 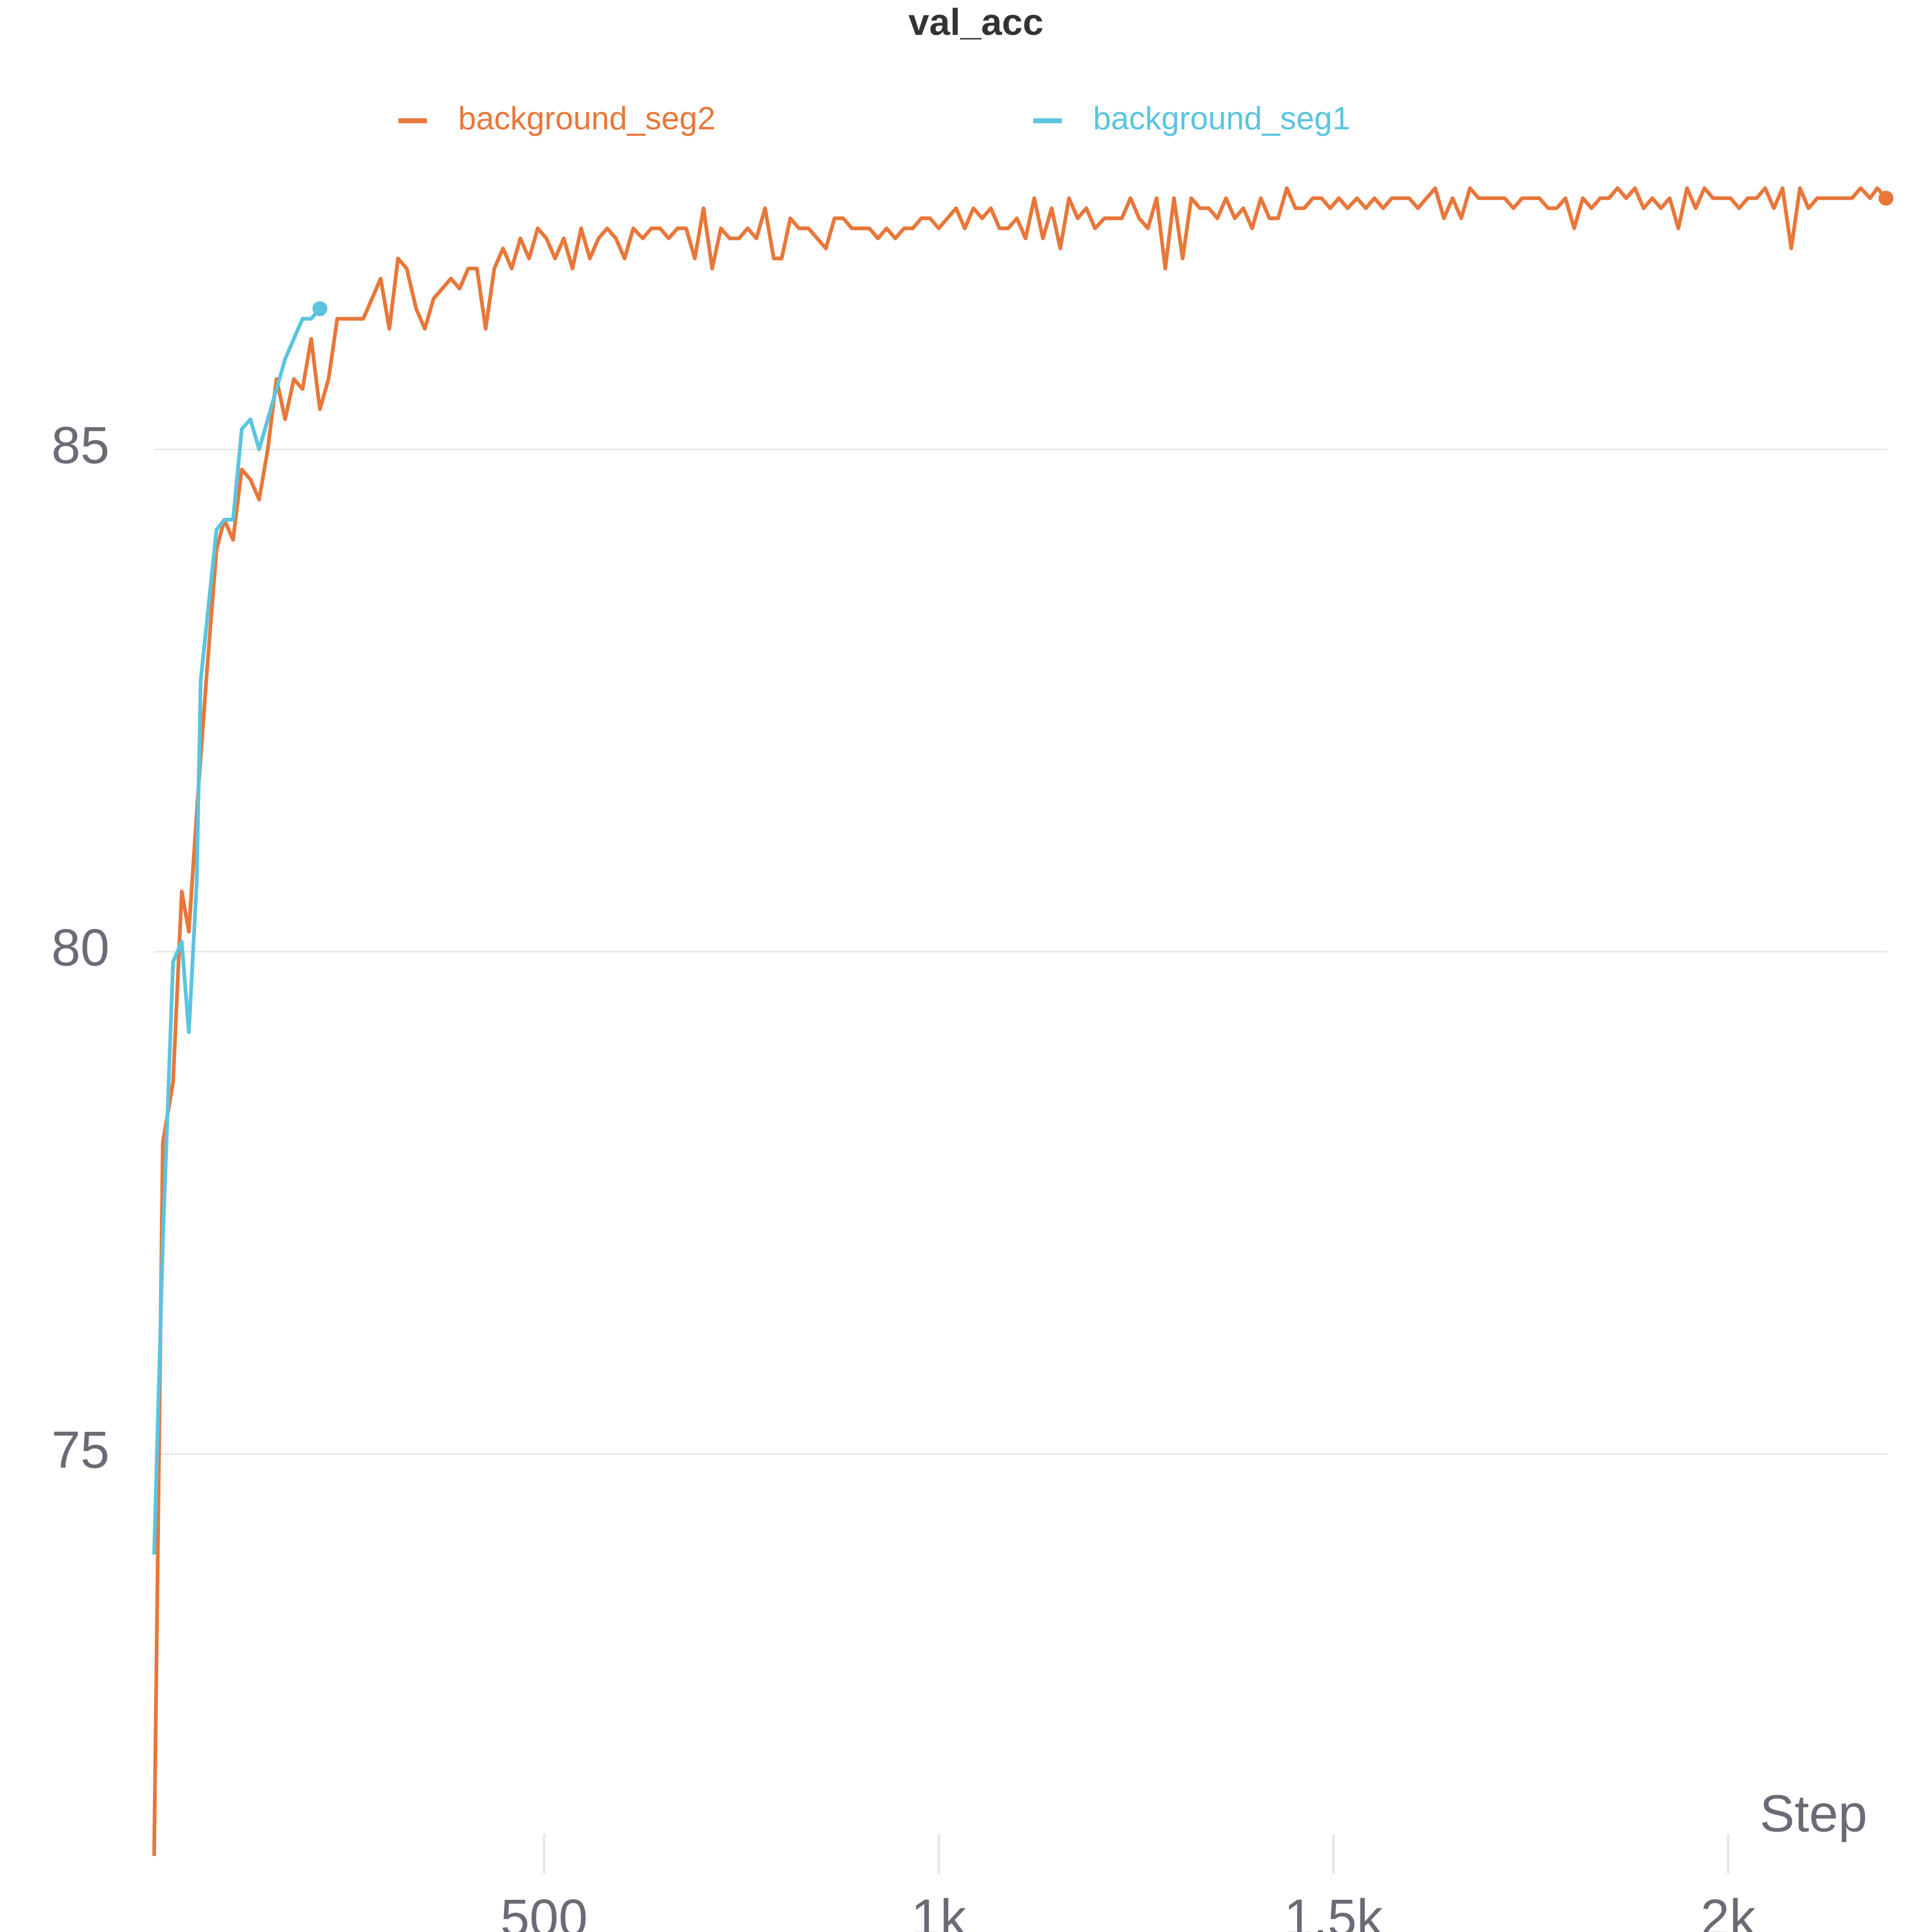 I want to click on x-tick-label: 2k, so click(x=1728, y=1910).